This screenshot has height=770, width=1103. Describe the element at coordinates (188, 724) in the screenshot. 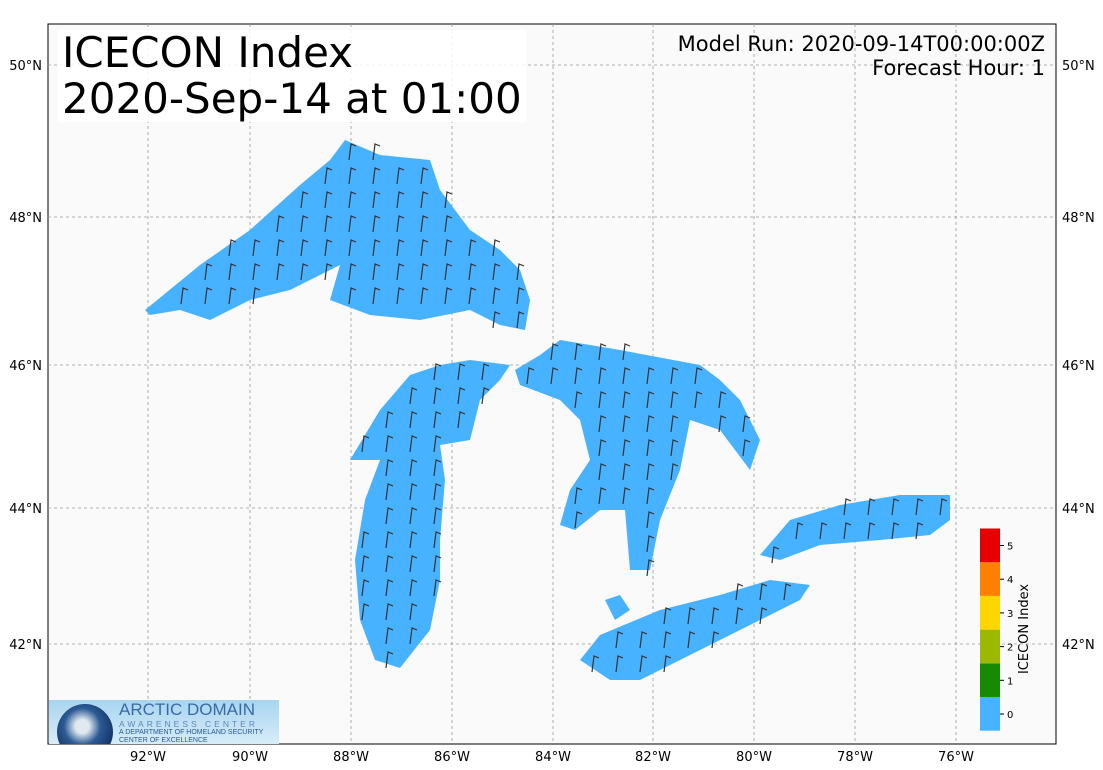

I see `logo-line2: AWARENESS CENTER` at that location.